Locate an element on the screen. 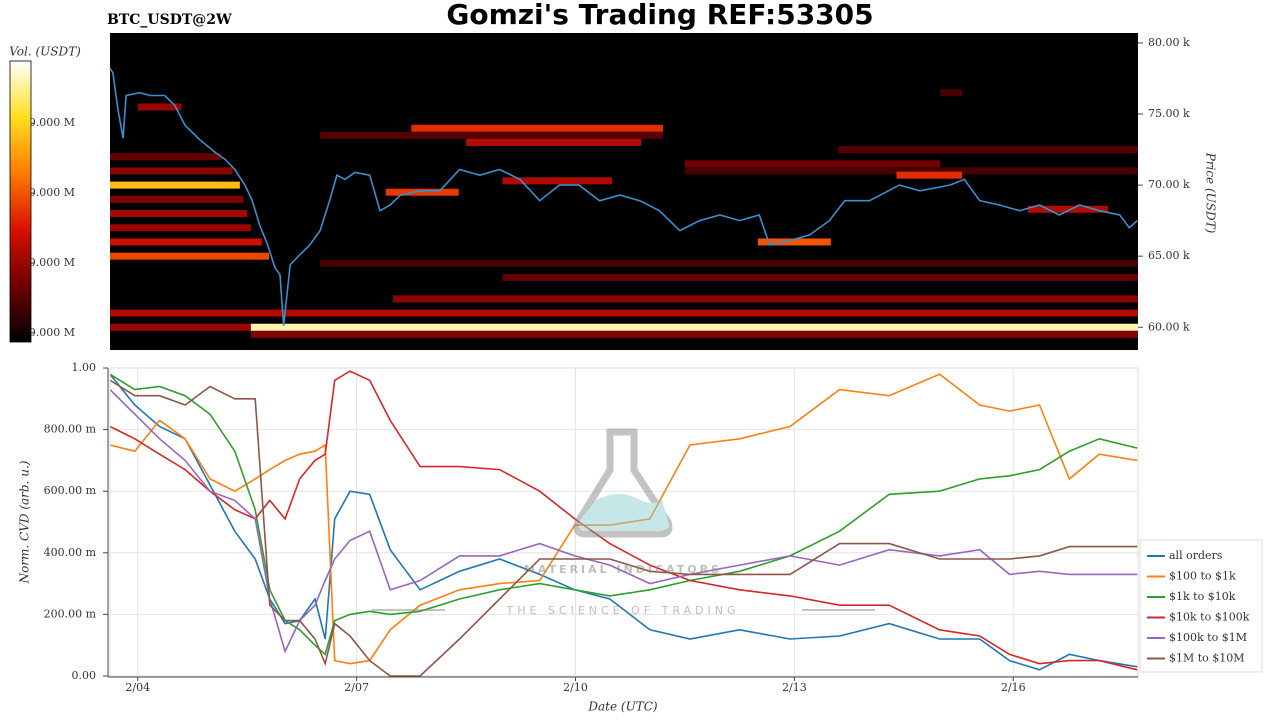 The image size is (1280, 720). y-axis-label: Norm. CVD (arb. u.) is located at coordinates (25, 522).